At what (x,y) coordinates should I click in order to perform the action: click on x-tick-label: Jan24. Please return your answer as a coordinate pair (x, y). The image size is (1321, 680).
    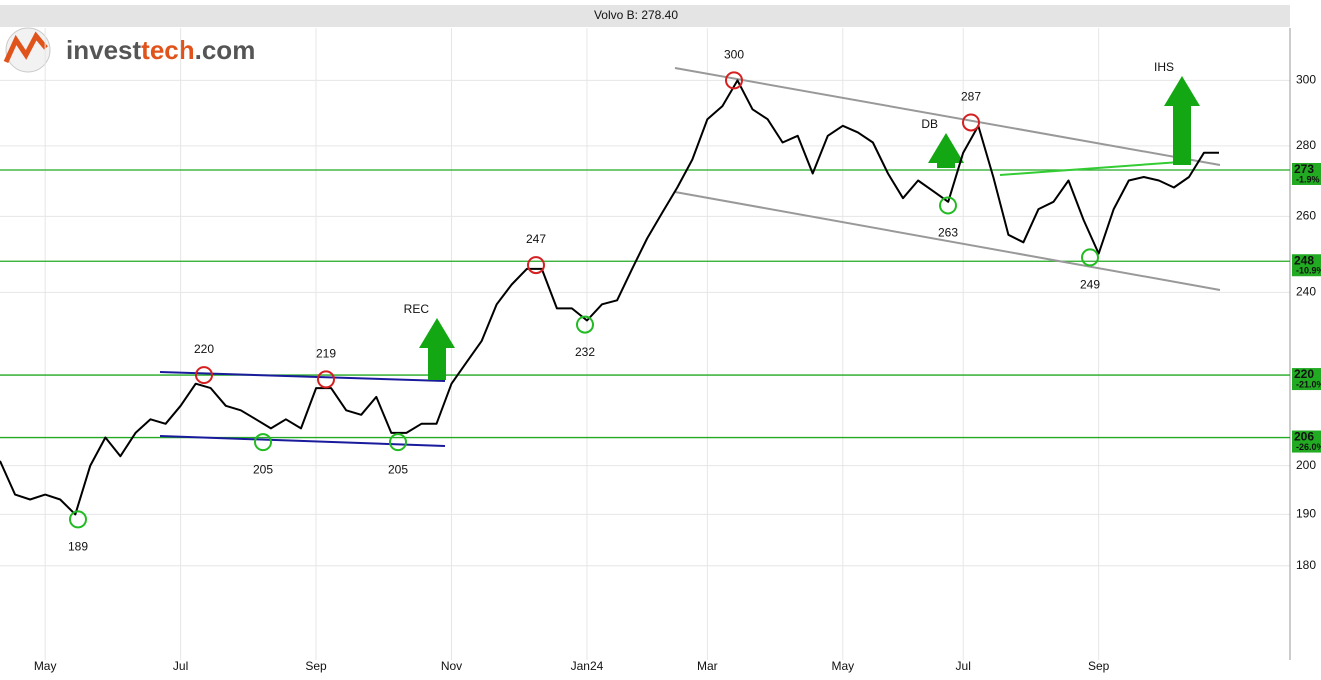
    Looking at the image, I should click on (587, 666).